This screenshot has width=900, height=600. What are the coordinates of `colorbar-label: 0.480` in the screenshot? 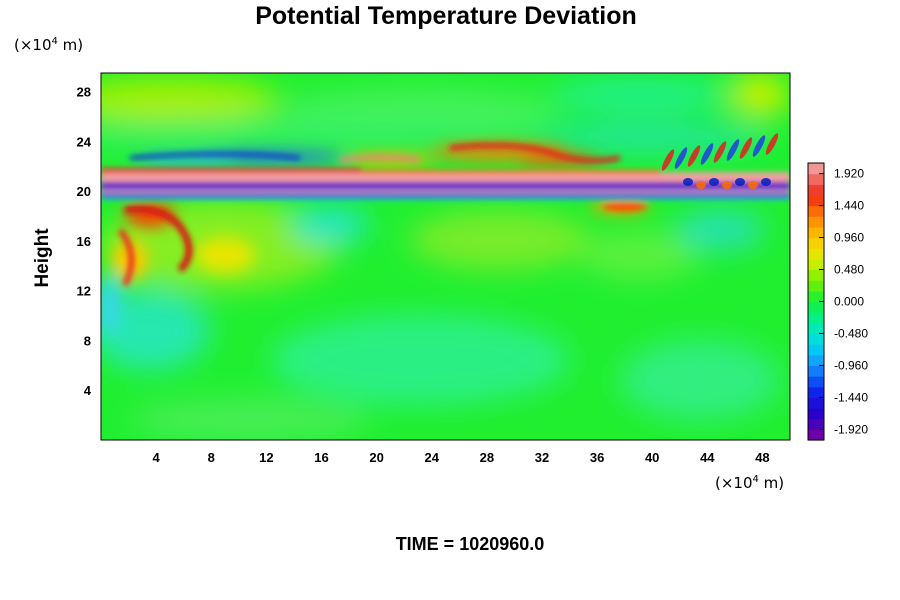 It's located at (849, 270).